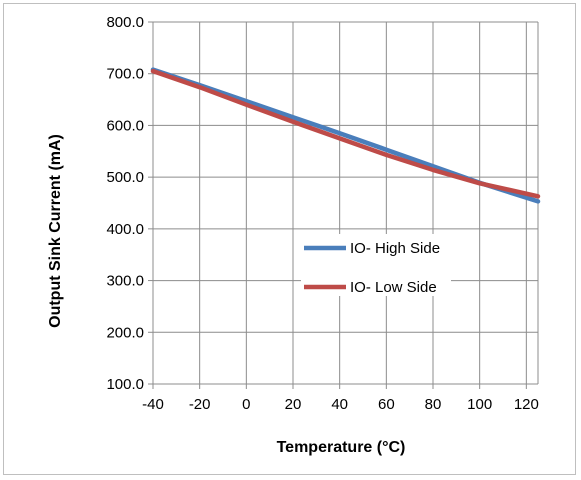  I want to click on y-tick-label: 700.0, so click(125, 74).